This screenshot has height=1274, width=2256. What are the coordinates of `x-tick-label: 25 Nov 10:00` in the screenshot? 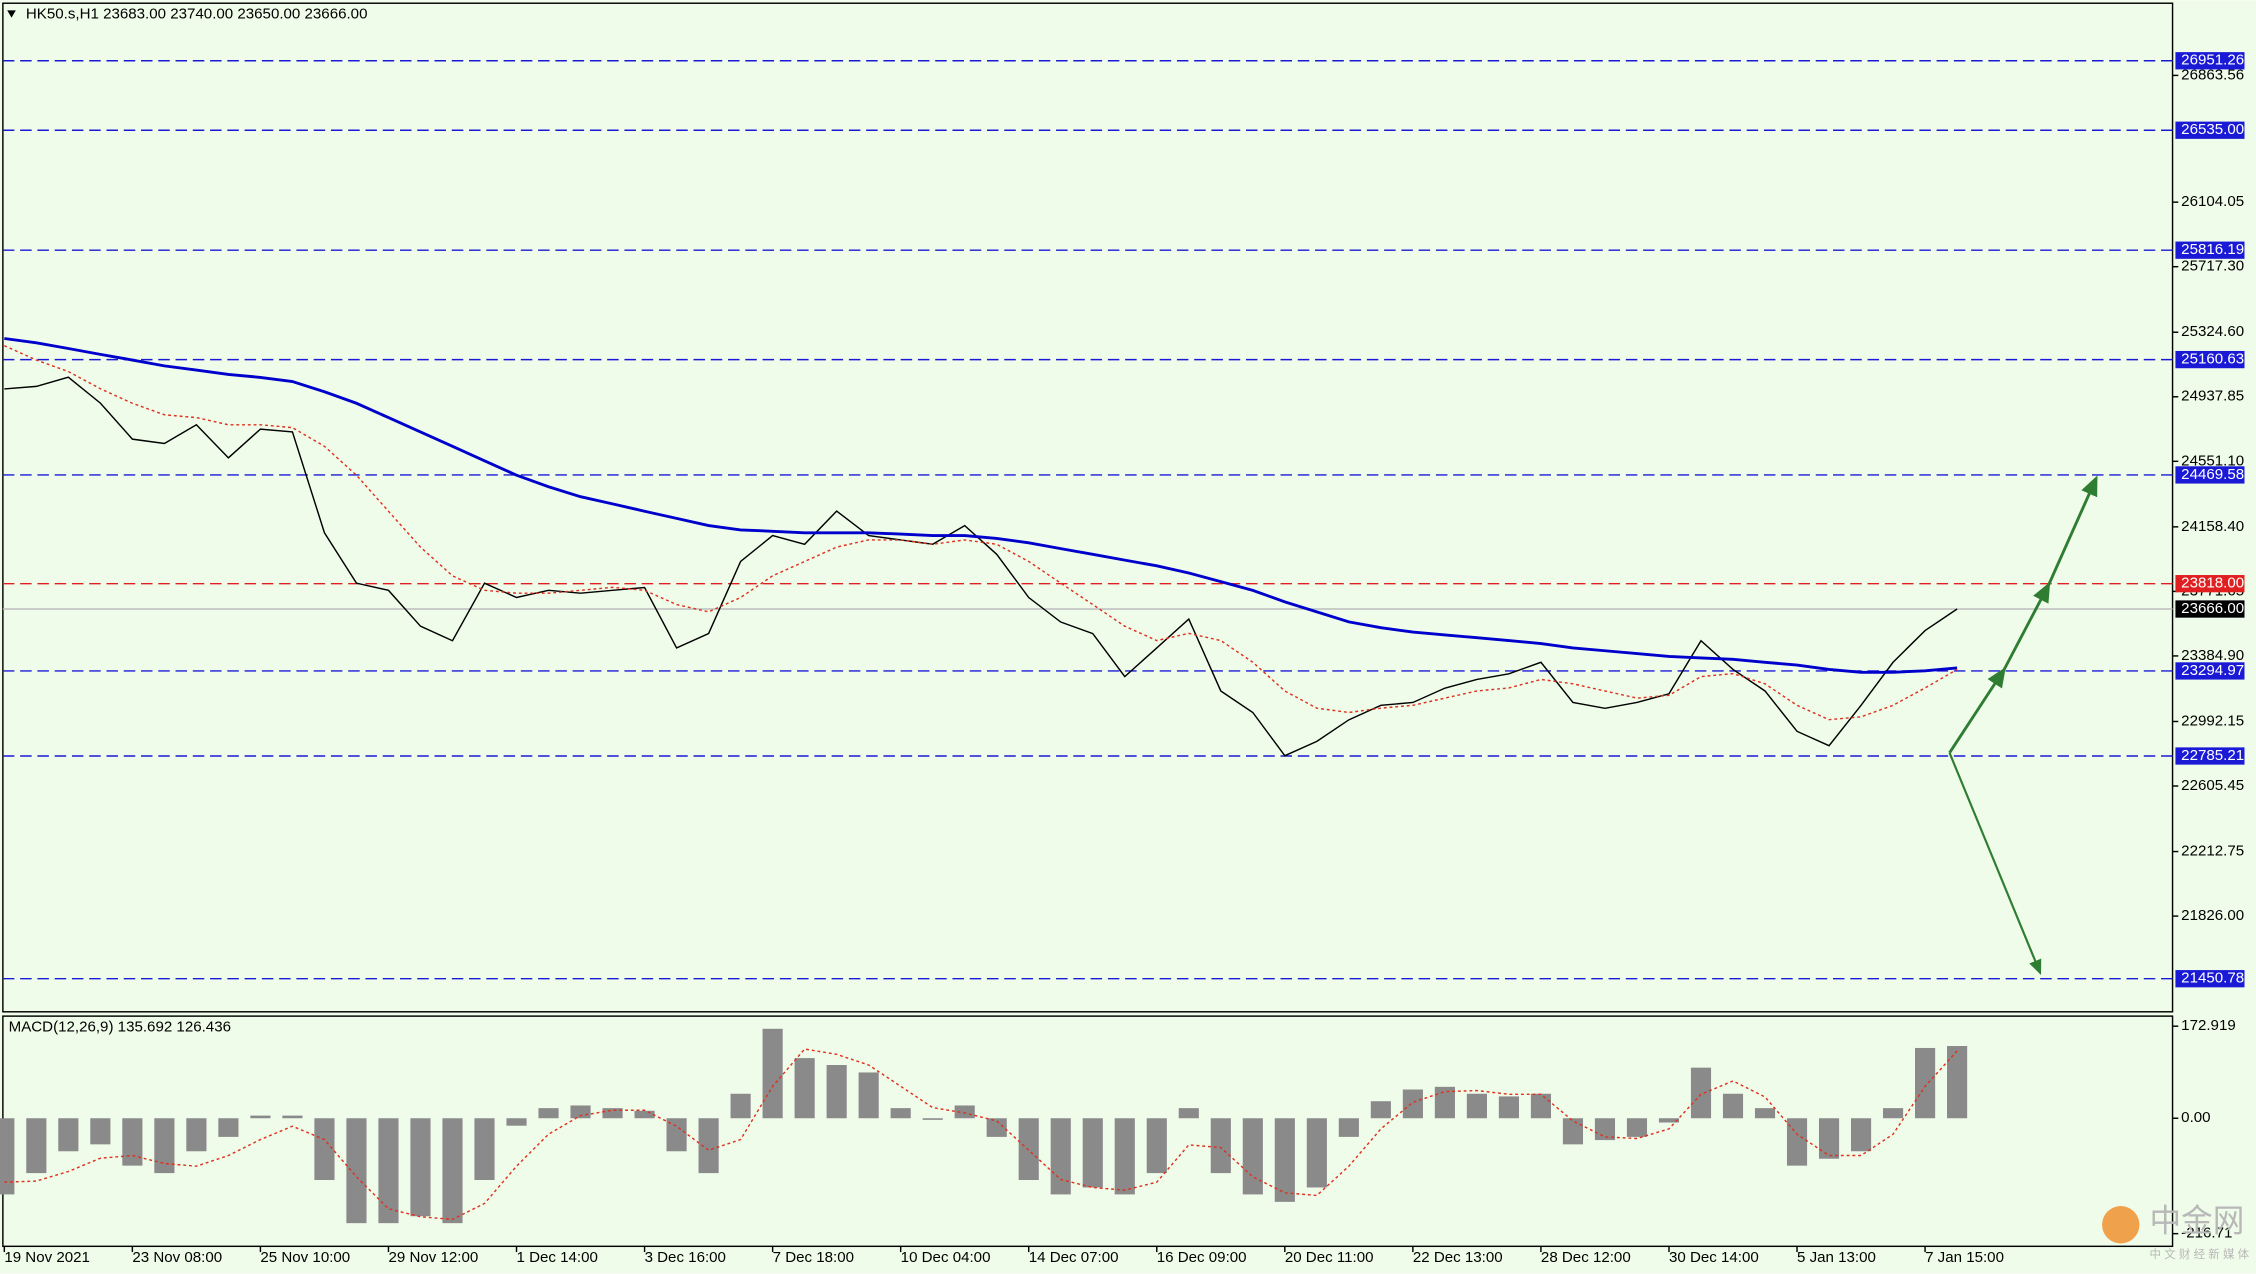 It's located at (305, 1257).